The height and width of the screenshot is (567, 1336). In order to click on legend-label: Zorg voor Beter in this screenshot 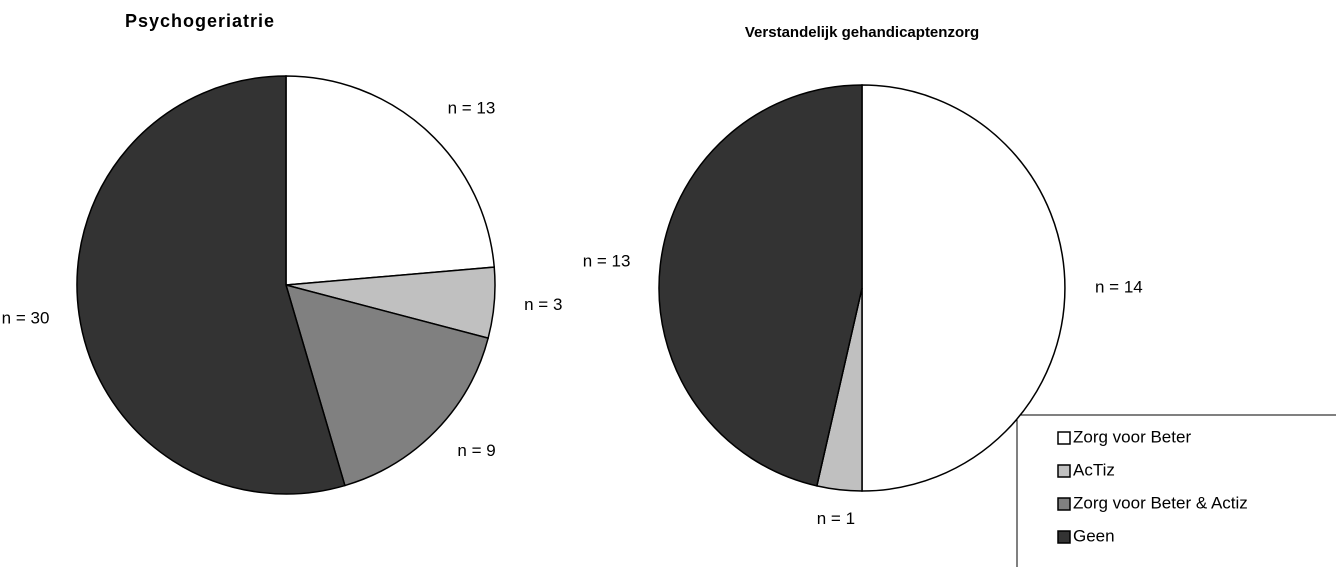, I will do `click(1132, 436)`.